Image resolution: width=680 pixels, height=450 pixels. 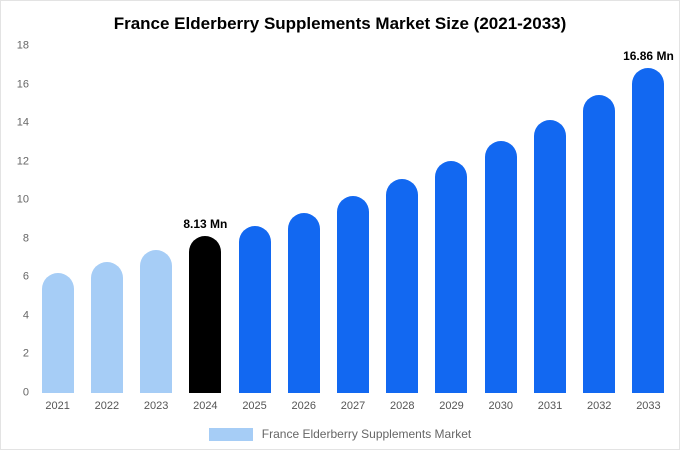 What do you see at coordinates (106, 327) in the screenshot?
I see `bar-2022` at bounding box center [106, 327].